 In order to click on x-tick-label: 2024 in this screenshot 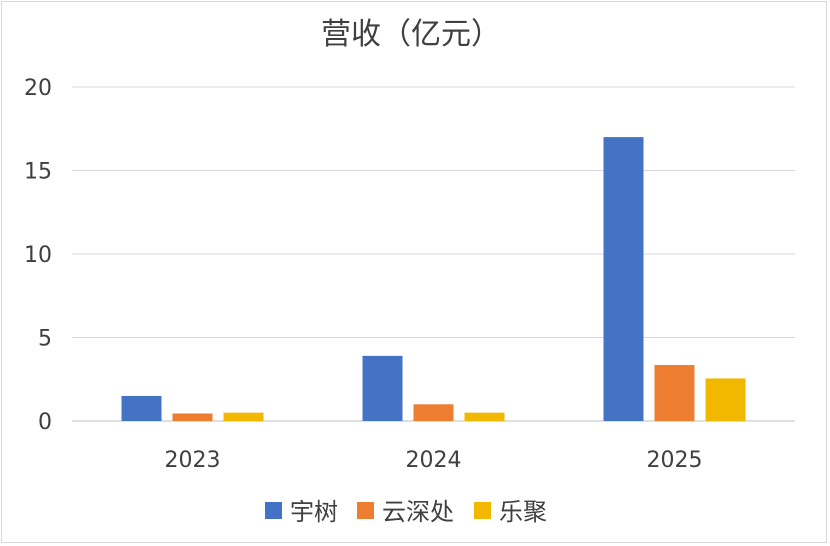, I will do `click(434, 460)`.